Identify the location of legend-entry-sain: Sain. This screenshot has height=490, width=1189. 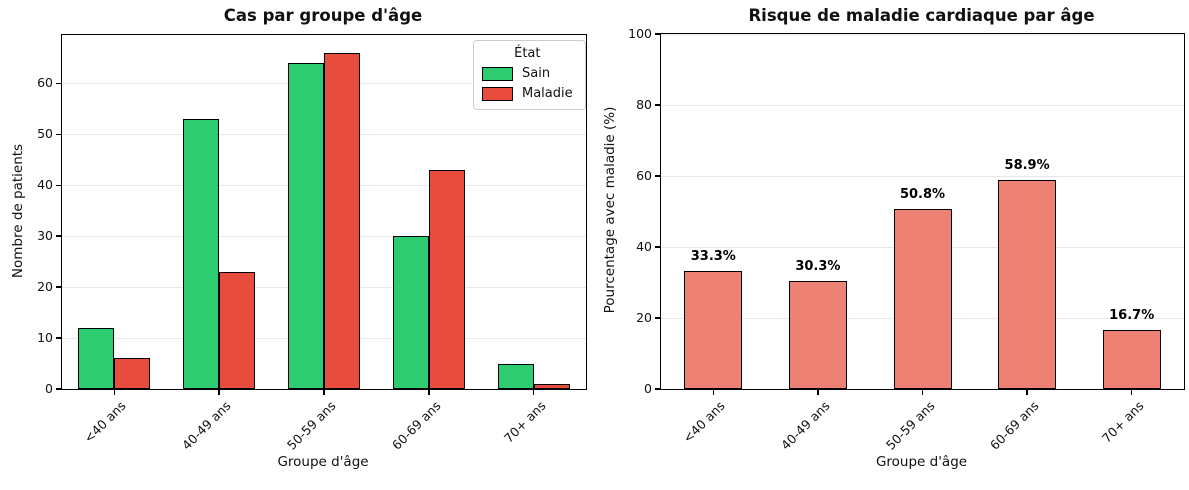
(527, 73).